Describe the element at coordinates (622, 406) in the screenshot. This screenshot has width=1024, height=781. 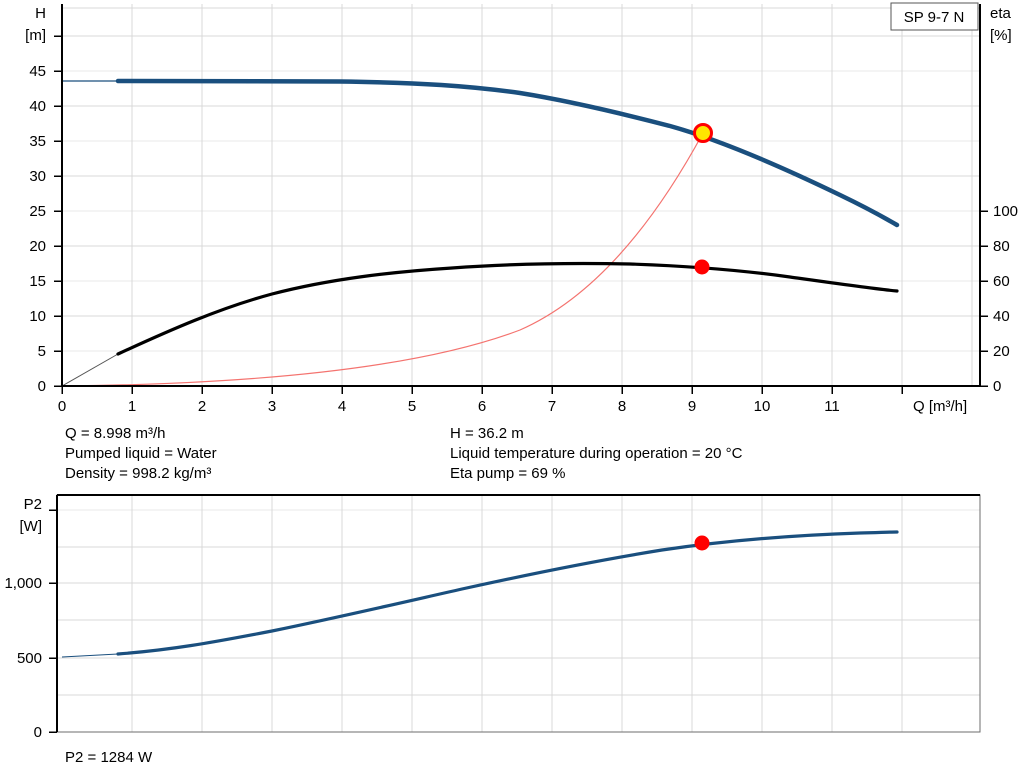
I see `head-xtick-8: 8` at that location.